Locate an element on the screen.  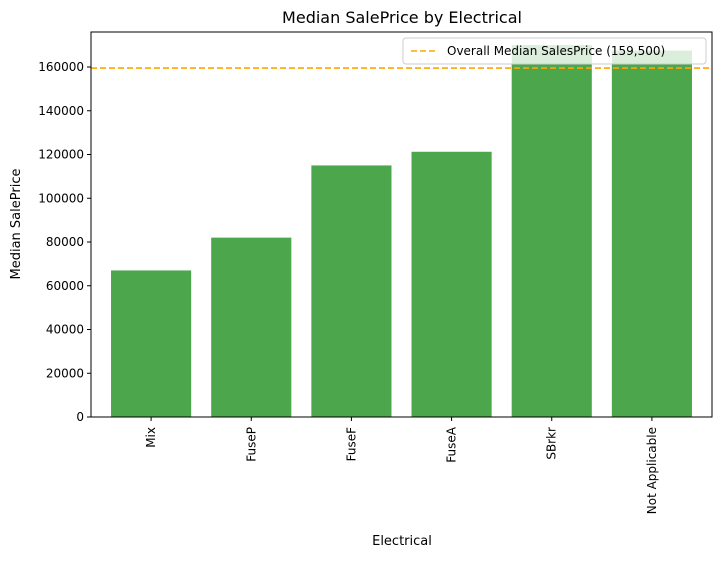
x-tick-label: FuseP is located at coordinates (251, 444).